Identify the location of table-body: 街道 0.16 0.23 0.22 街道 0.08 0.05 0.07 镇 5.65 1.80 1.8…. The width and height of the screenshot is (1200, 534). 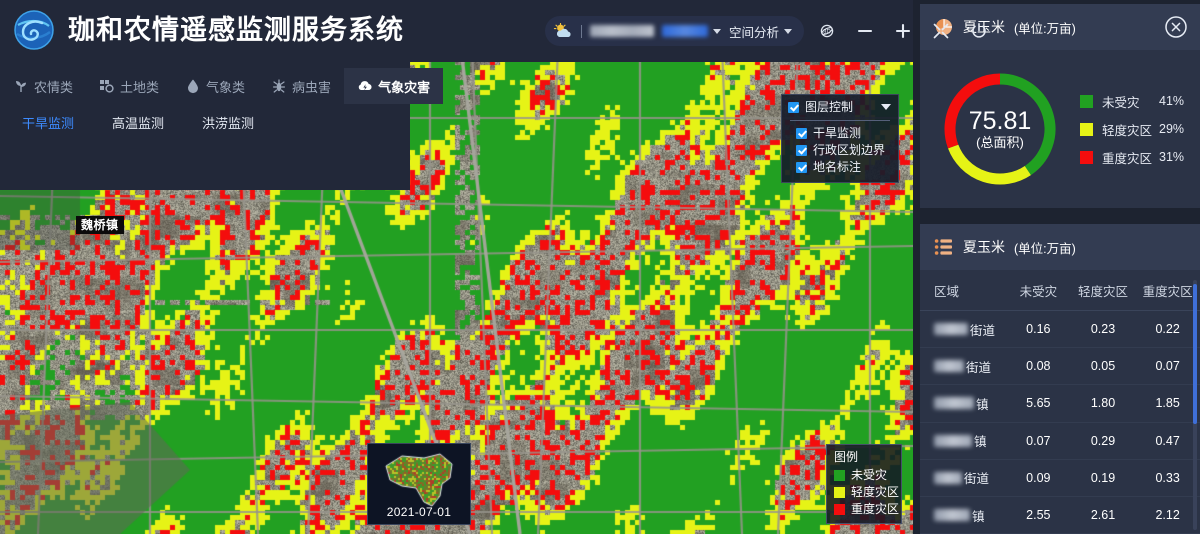
(1060, 422).